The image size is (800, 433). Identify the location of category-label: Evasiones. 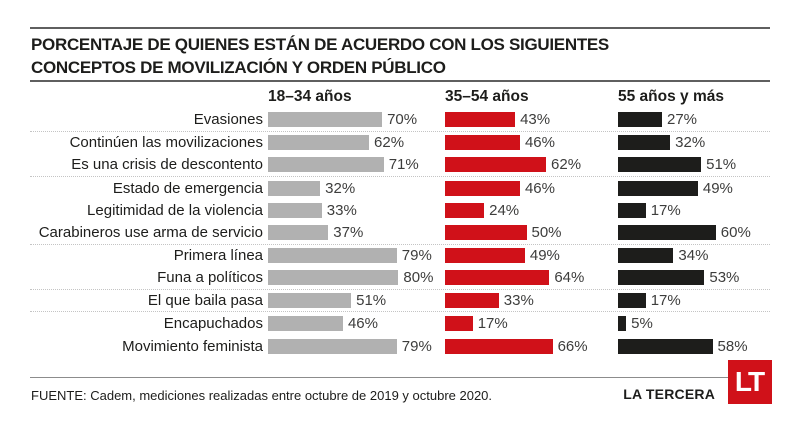
(228, 120).